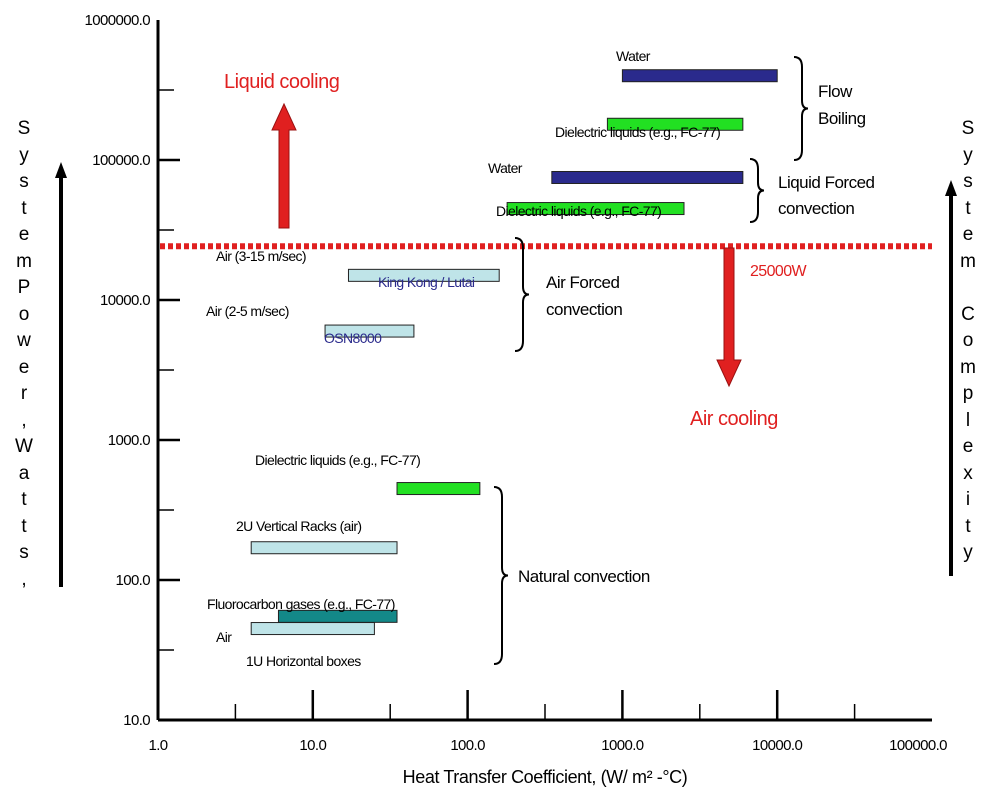 The image size is (1000, 790). Describe the element at coordinates (261, 256) in the screenshot. I see `bar-label: Air (3-15 m/sec)` at that location.